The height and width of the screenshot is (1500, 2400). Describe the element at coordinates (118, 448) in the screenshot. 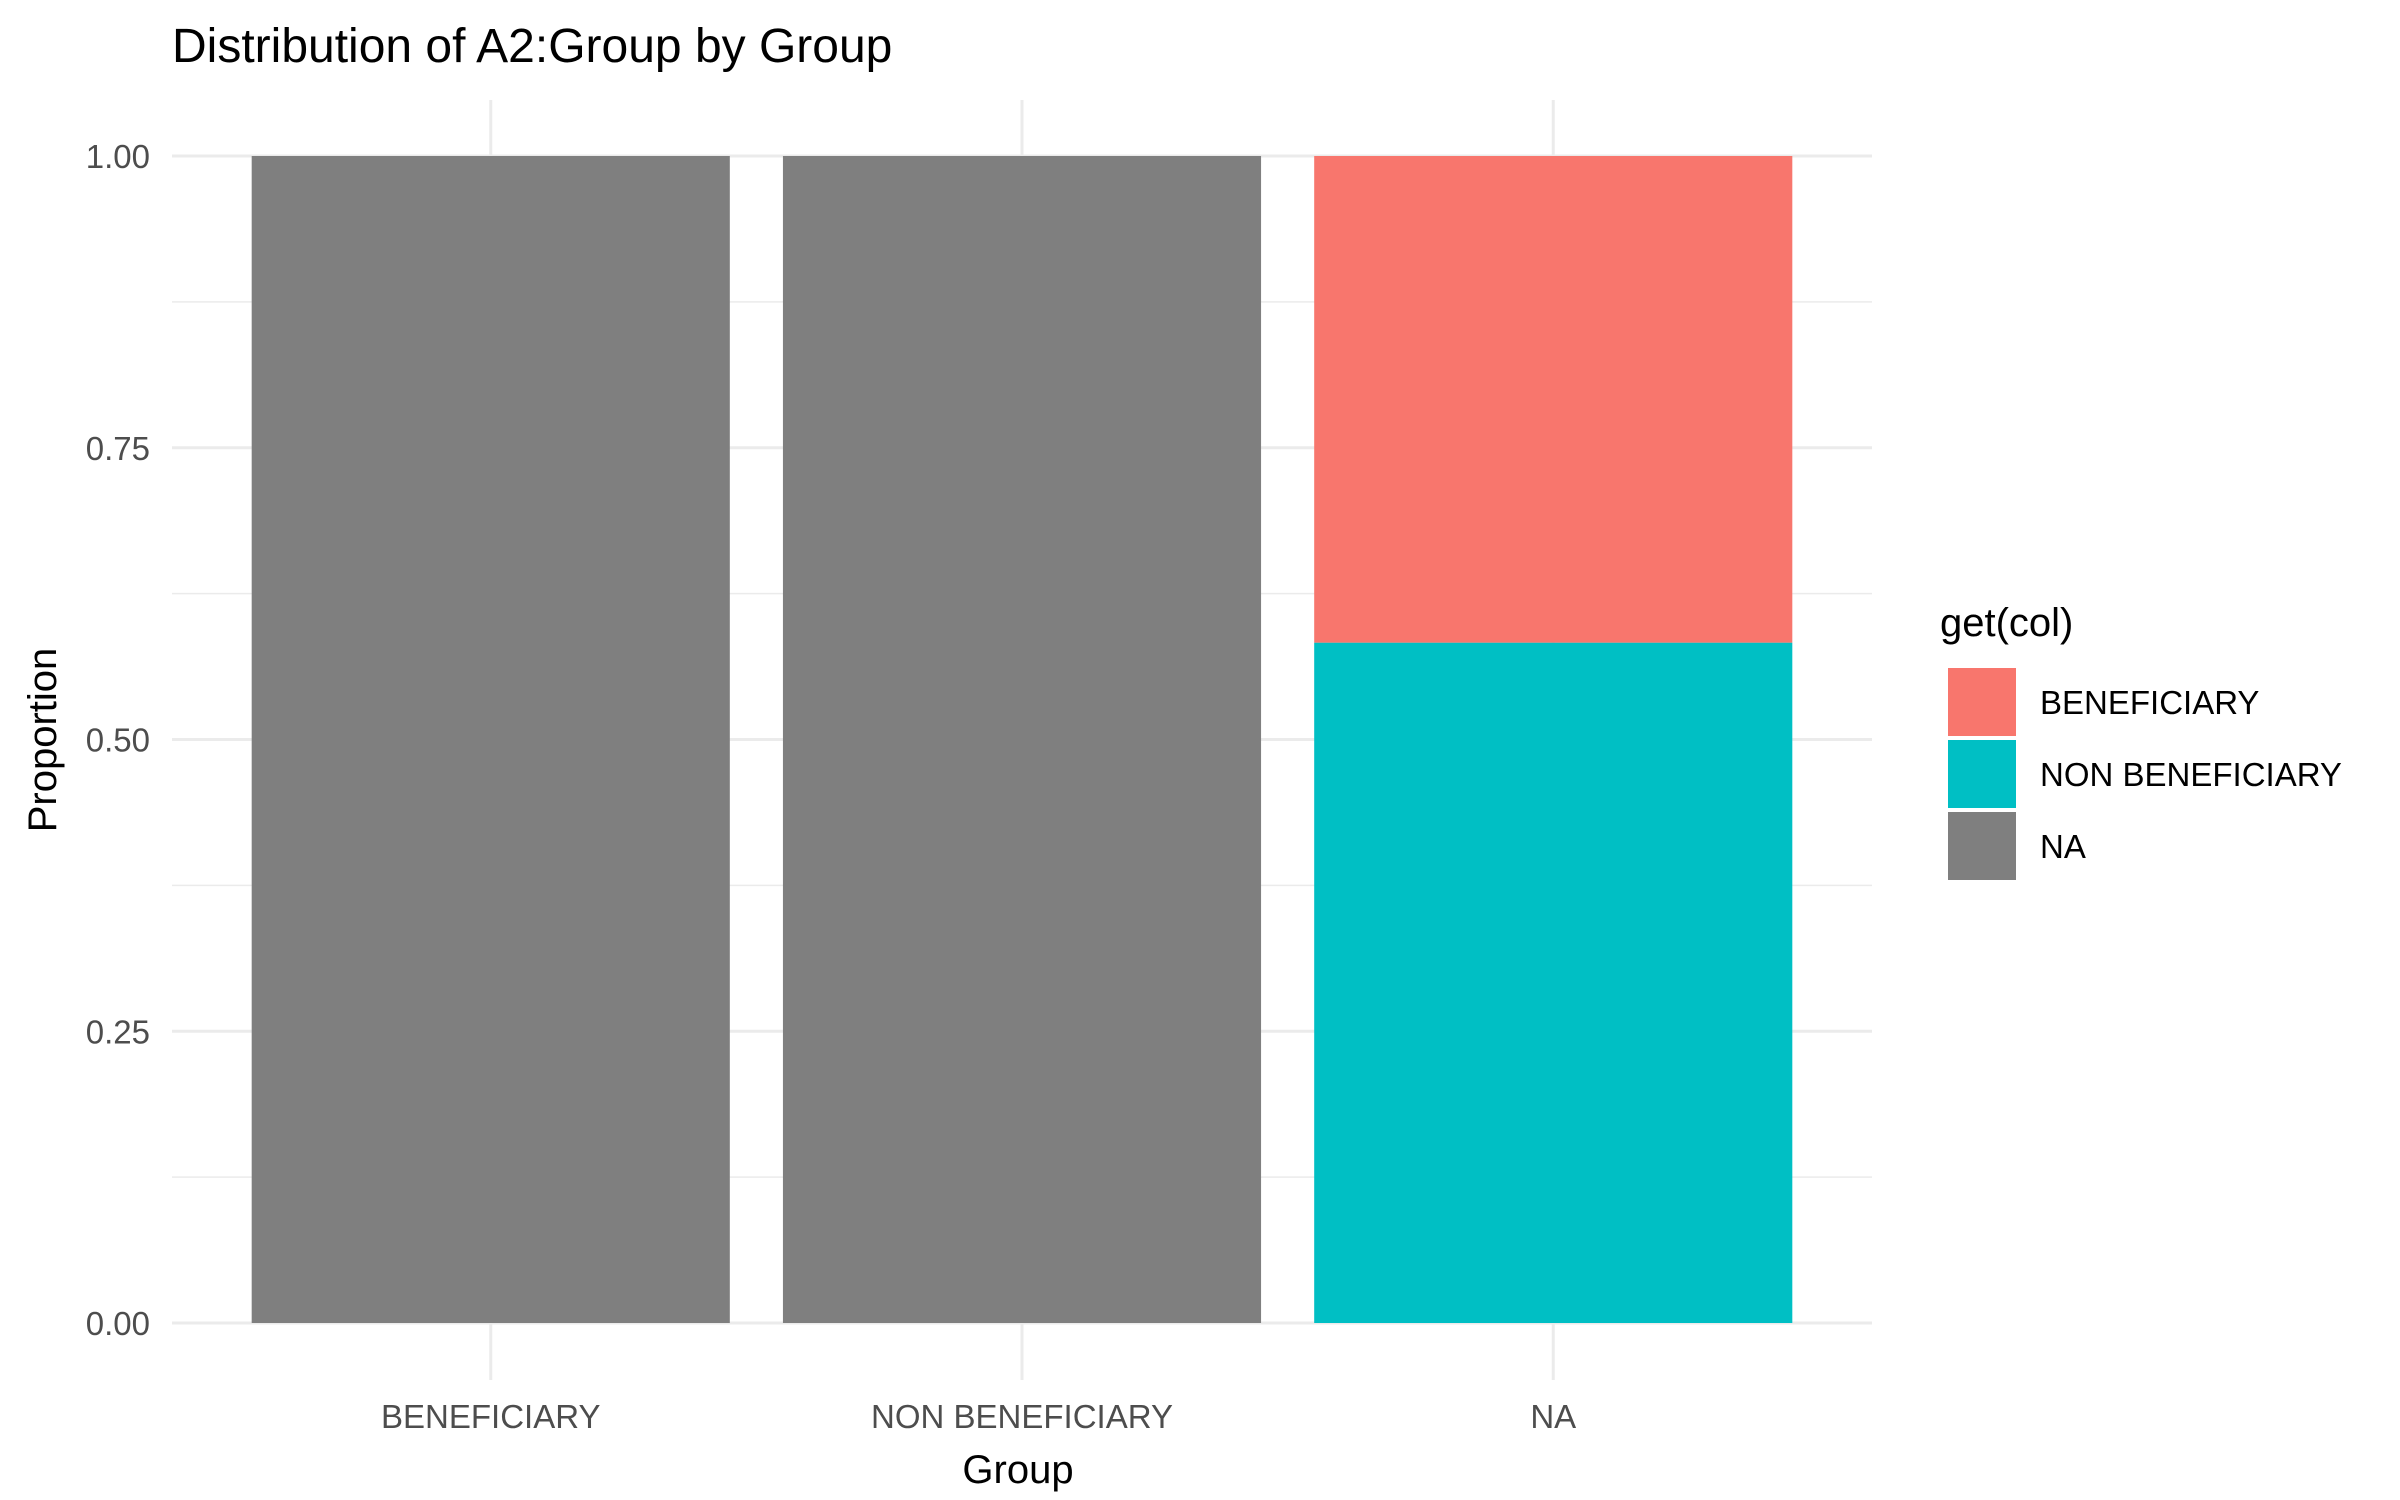

I see `y-tick-label: 0.75` at that location.